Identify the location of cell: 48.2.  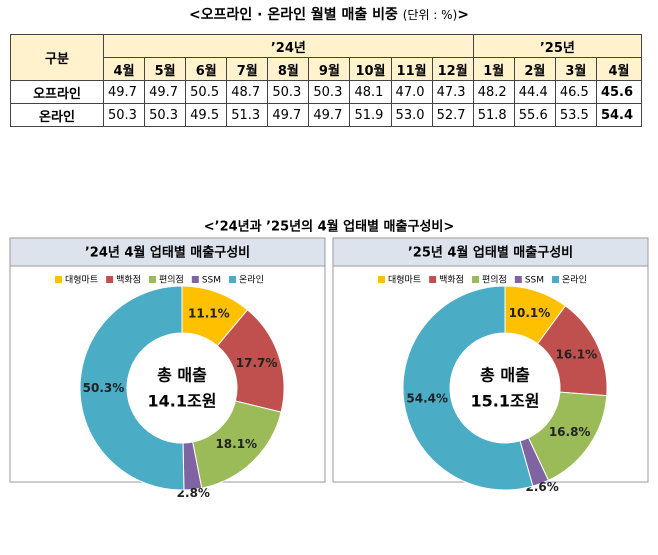
(493, 92).